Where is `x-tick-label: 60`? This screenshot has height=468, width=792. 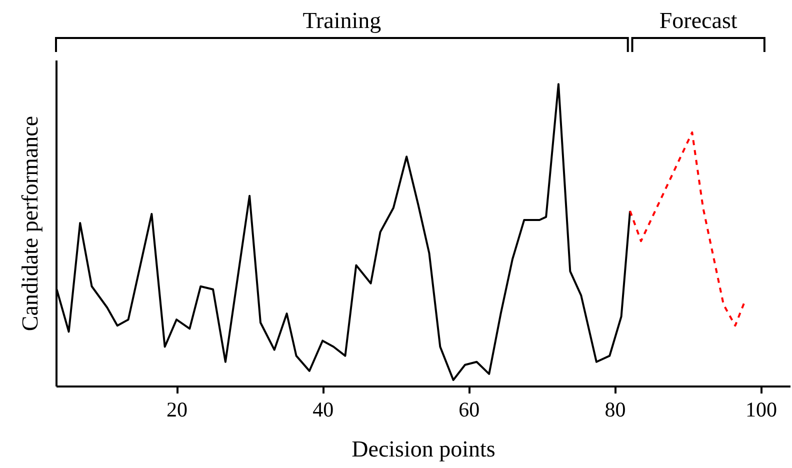 x-tick-label: 60 is located at coordinates (469, 410).